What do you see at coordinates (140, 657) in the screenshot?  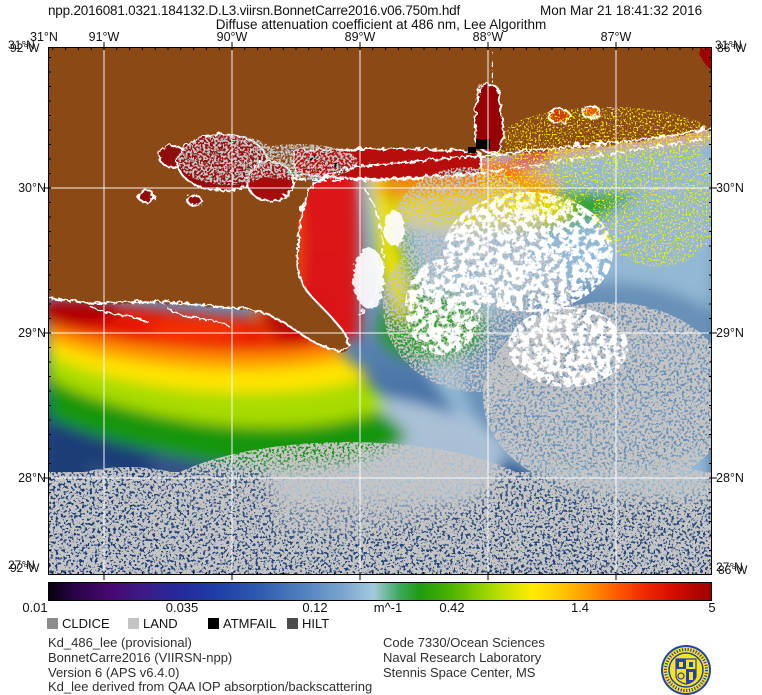 I see `footer-line: BonnetCarre2016 (VIIRSN-npp)` at bounding box center [140, 657].